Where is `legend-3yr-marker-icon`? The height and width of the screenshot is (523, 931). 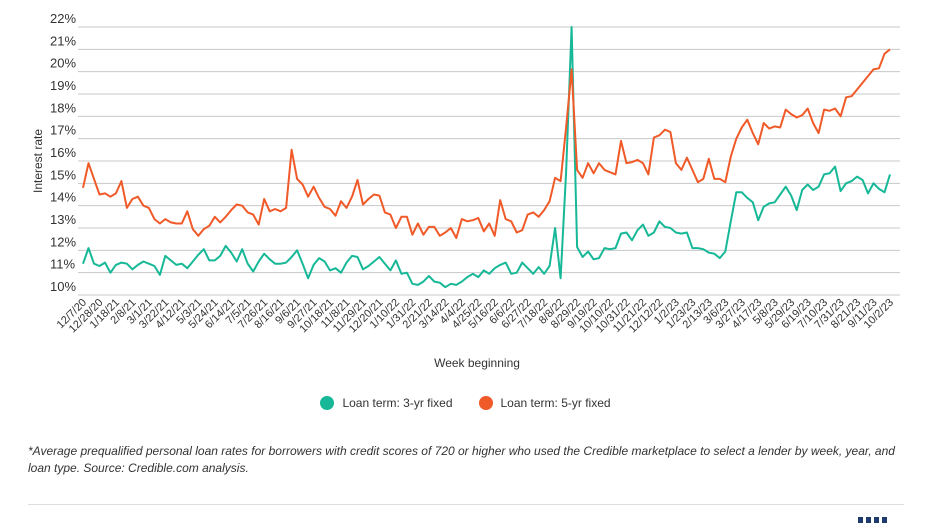
legend-3yr-marker-icon is located at coordinates (327, 403).